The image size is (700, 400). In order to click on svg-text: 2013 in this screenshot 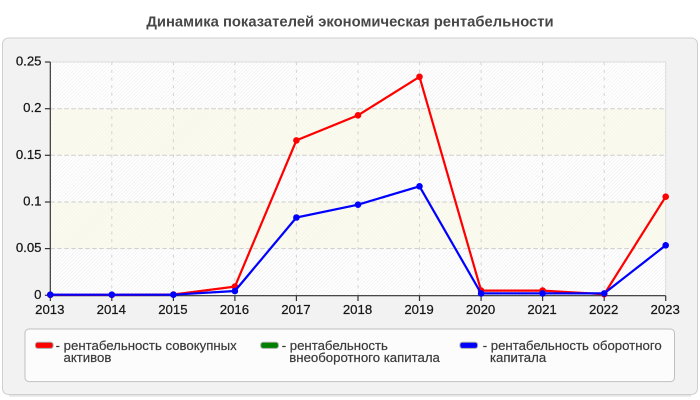, I will do `click(49, 309)`.